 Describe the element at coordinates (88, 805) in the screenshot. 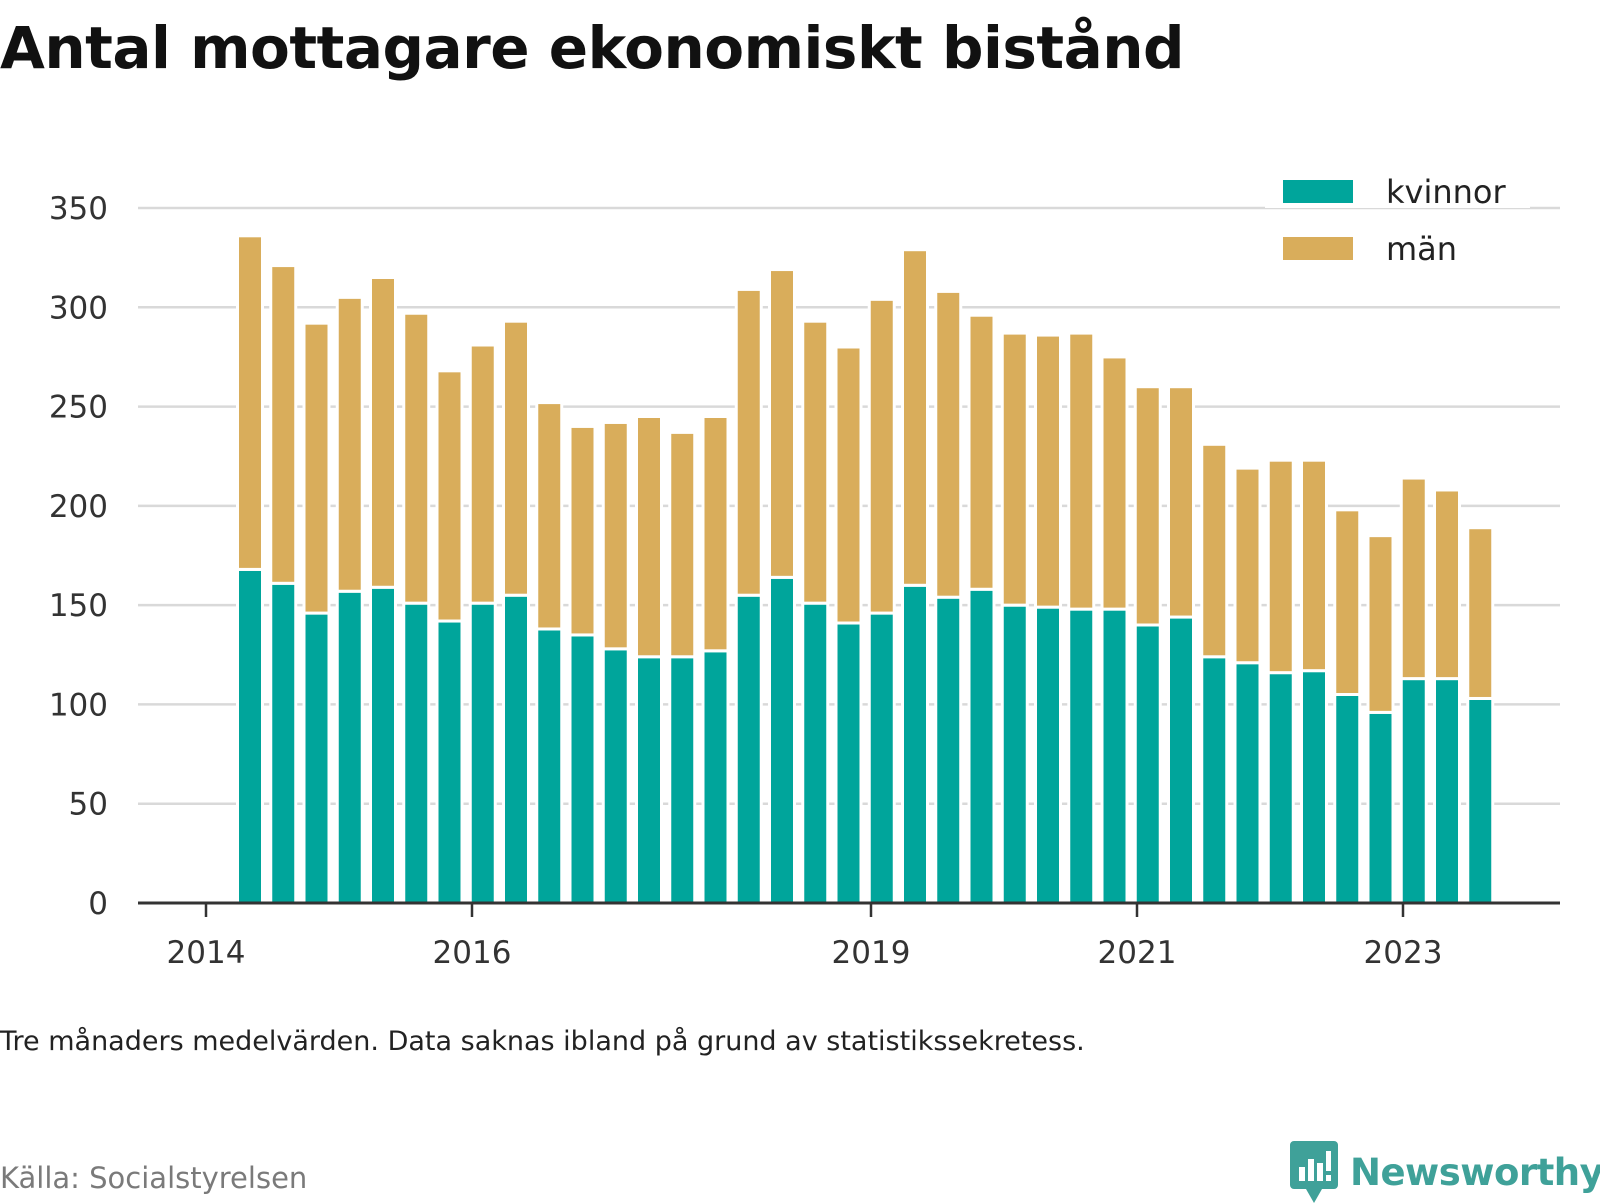

I see `y-tick-label: 50` at that location.